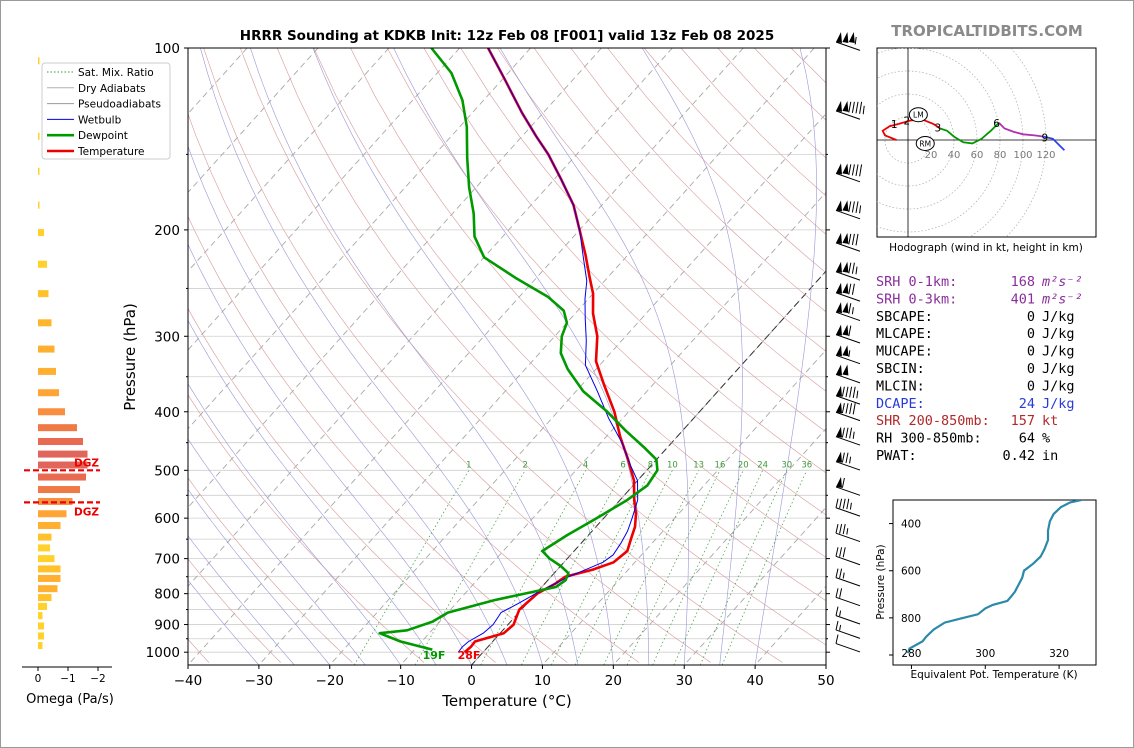 The height and width of the screenshot is (748, 1134). Describe the element at coordinates (130, 357) in the screenshot. I see `y-axis-label: Pressure (hPa)` at that location.